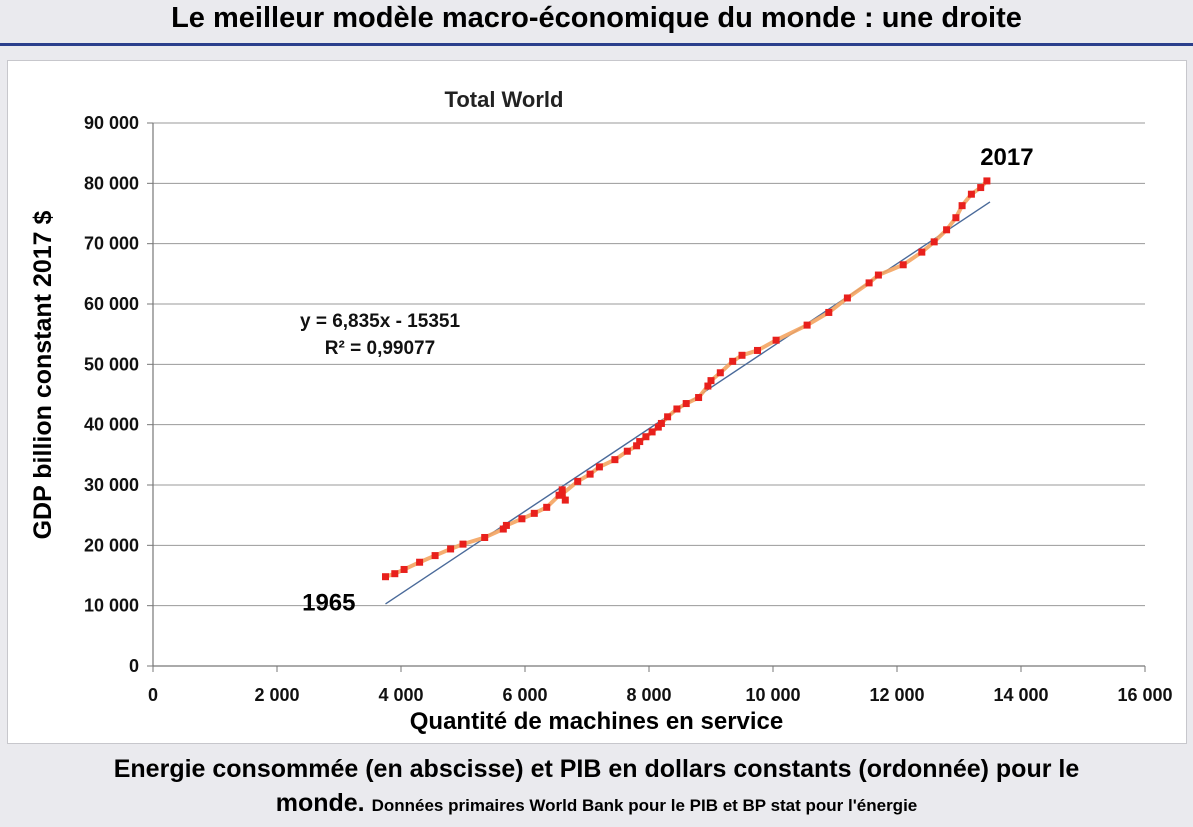 The height and width of the screenshot is (827, 1193). Describe the element at coordinates (111, 425) in the screenshot. I see `y-tick-label: 40 000` at that location.